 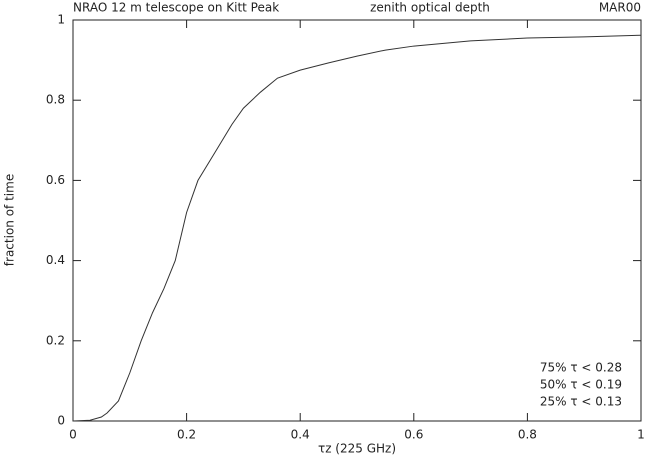 What do you see at coordinates (73, 435) in the screenshot?
I see `x-tick-label: 0` at bounding box center [73, 435].